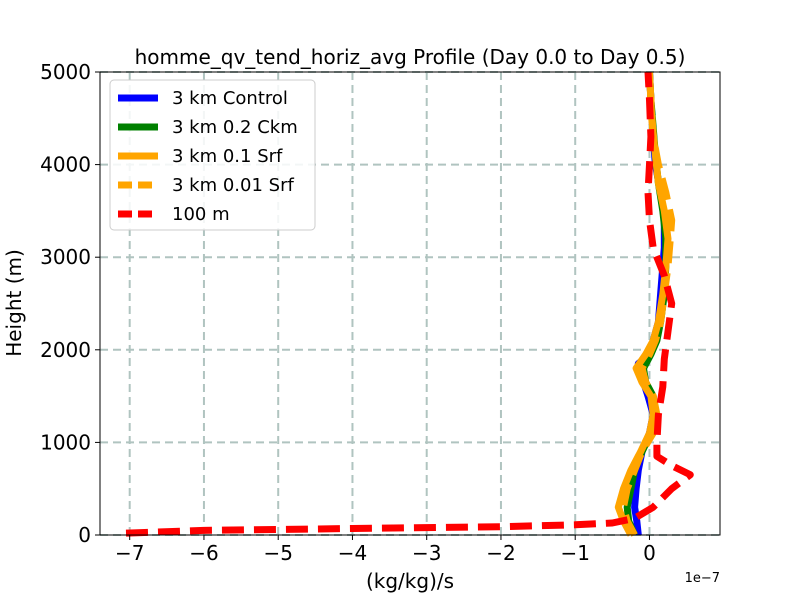  I want to click on x-tick-label: −1, so click(574, 553).